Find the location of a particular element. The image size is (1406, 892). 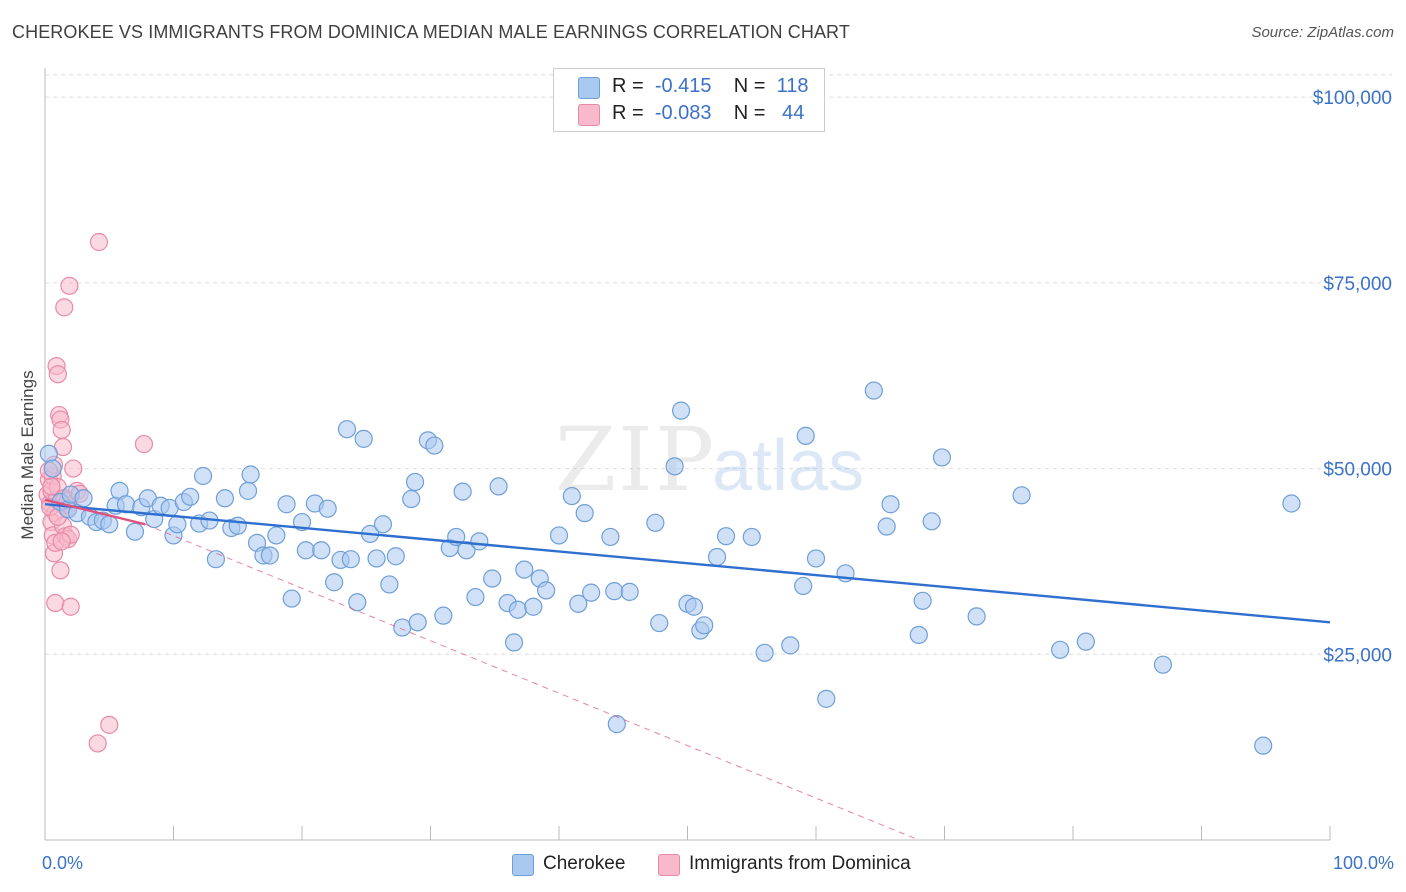

watermark-zip: ZIP is located at coordinates (635, 459).